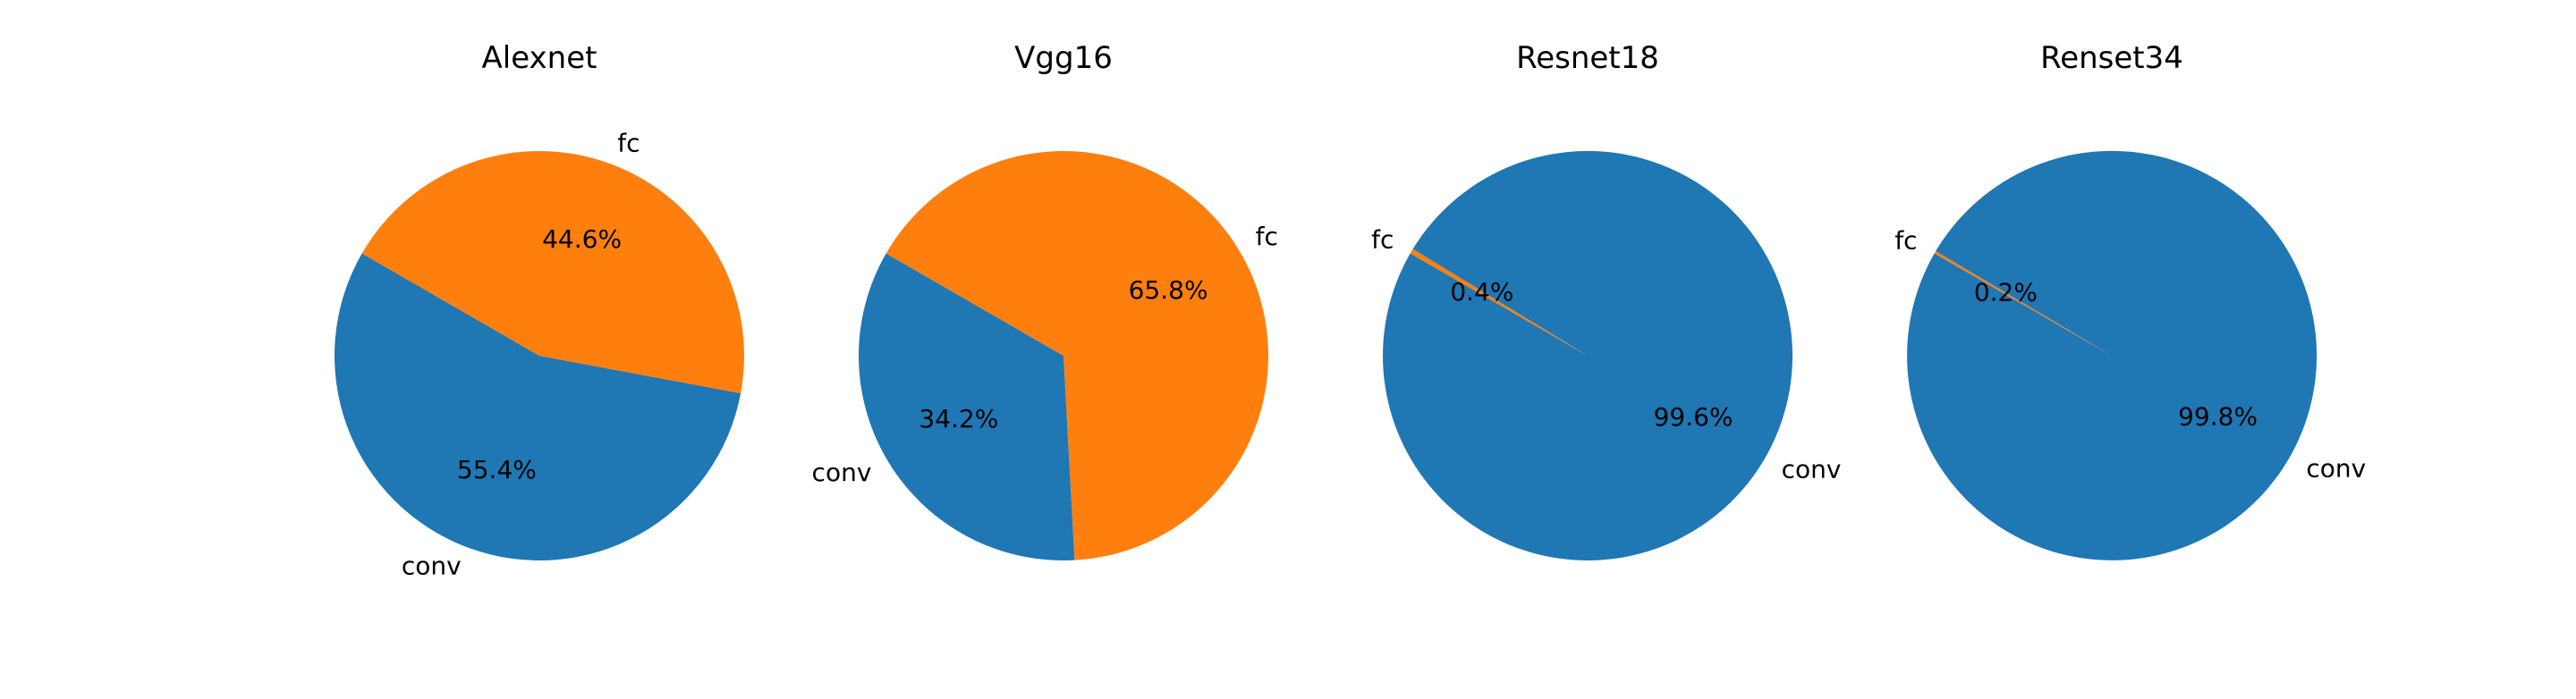 This screenshot has height=699, width=2576. Describe the element at coordinates (582, 239) in the screenshot. I see `pie-slice-percent: 44.6%` at that location.